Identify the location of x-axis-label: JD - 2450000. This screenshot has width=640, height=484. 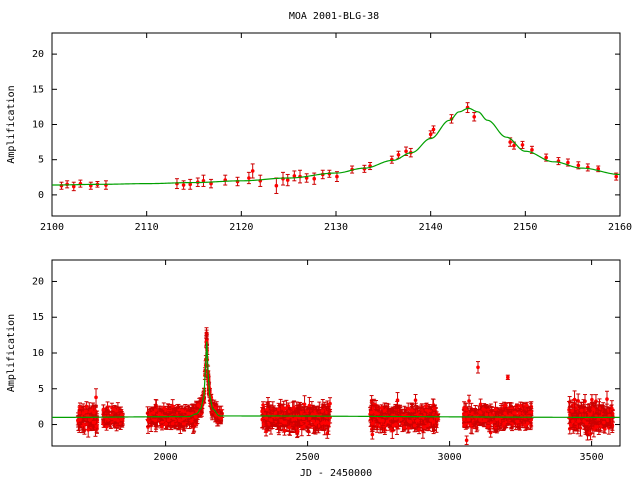
(336, 473).